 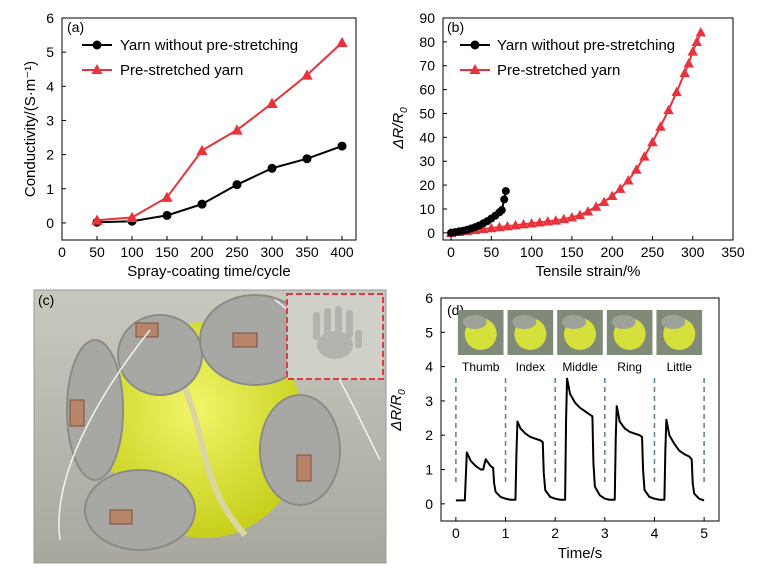 What do you see at coordinates (429, 367) in the screenshot?
I see `d-ytick-label-4: 4` at bounding box center [429, 367].